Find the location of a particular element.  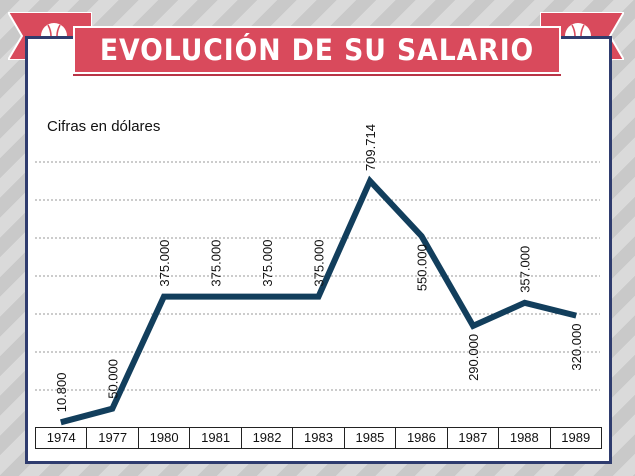

x-tick-label: 1980 is located at coordinates (165, 438).